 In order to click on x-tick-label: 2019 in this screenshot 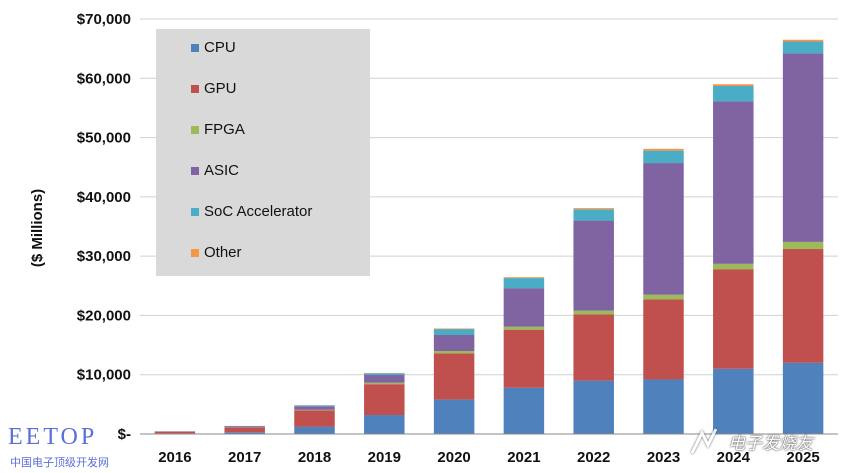, I will do `click(384, 457)`.